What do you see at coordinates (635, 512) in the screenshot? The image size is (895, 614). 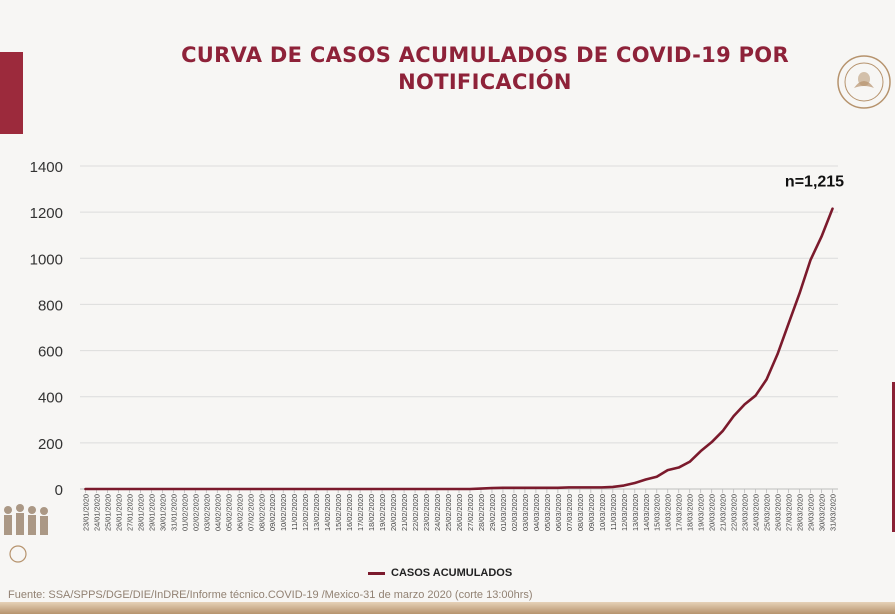 I see `x-tick-label: 13/03/2020` at bounding box center [635, 512].